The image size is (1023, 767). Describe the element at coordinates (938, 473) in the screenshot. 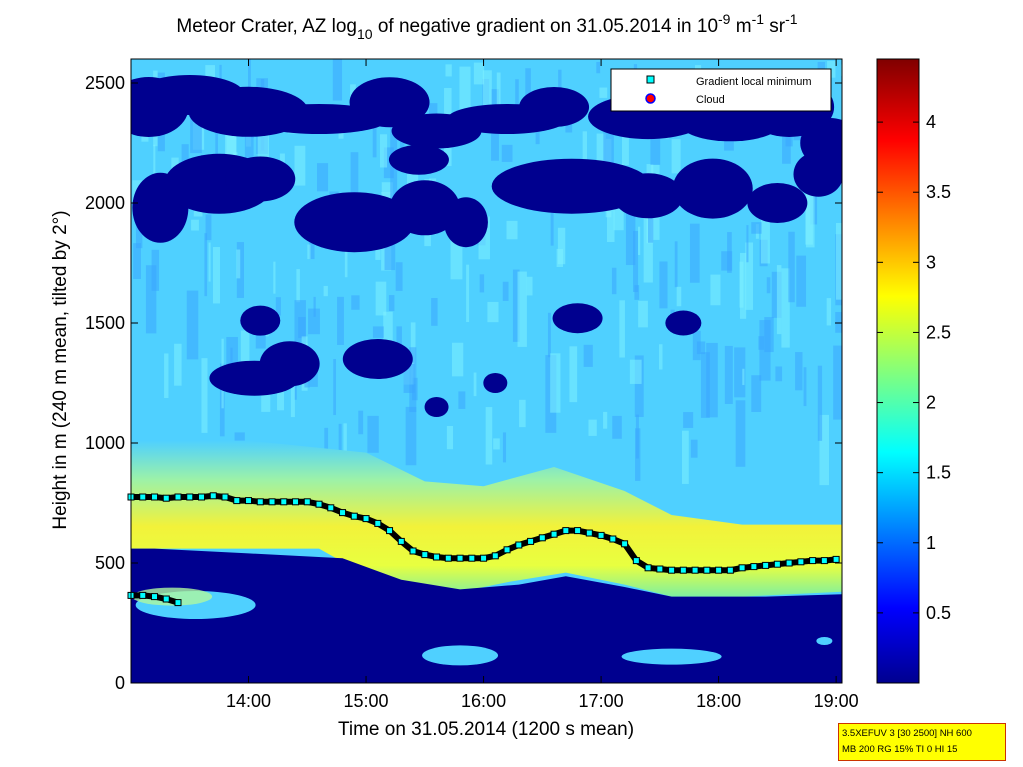

I see `colorbar-tick-label: 1.5` at that location.